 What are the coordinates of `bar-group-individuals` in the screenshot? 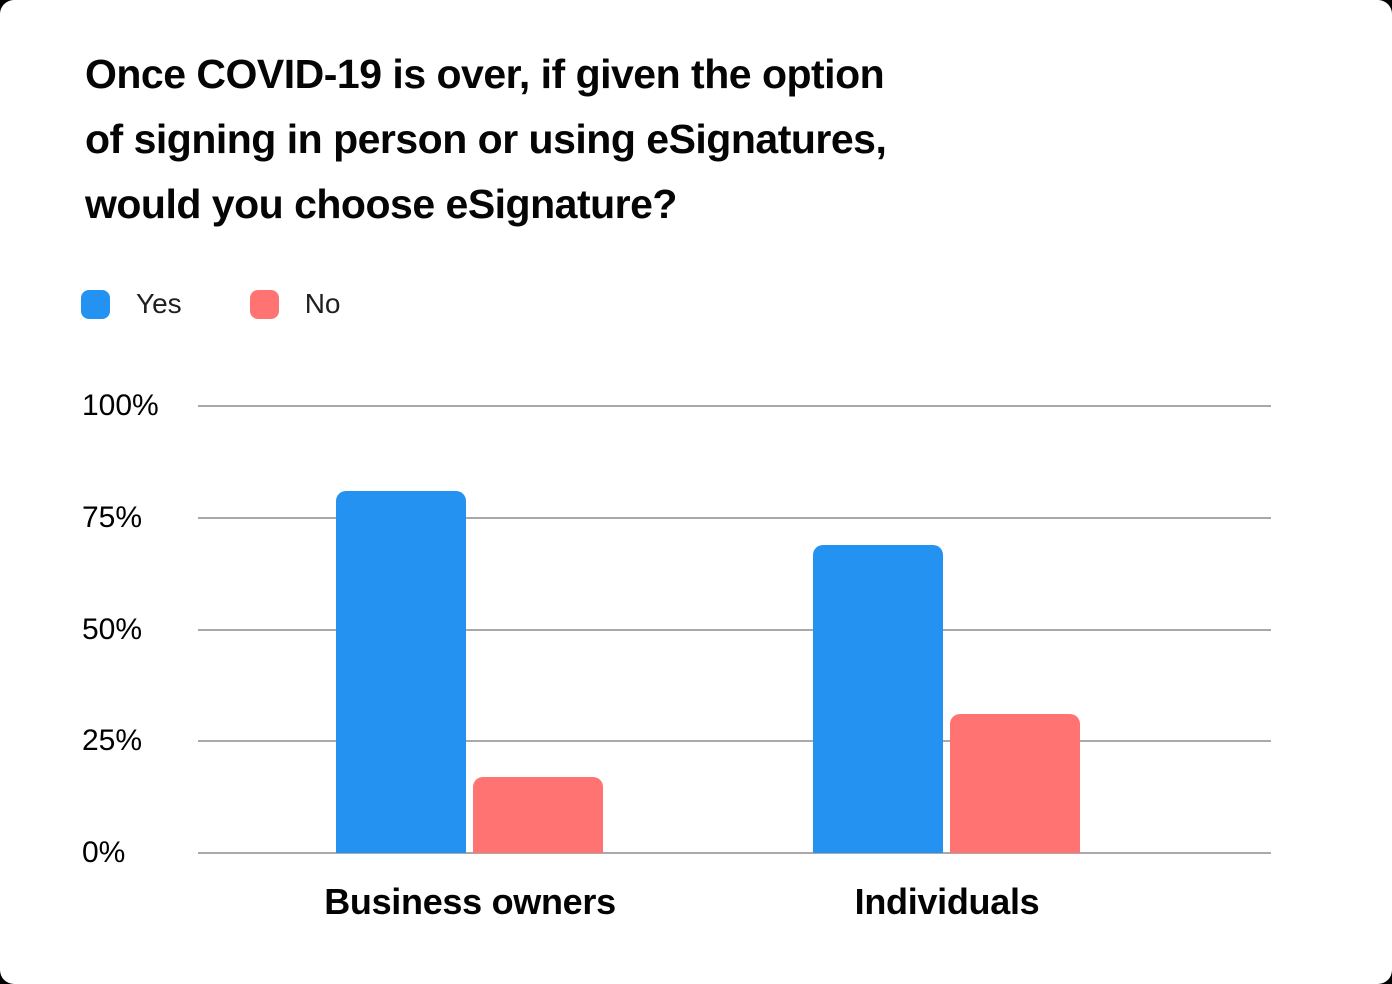 It's located at (946, 629).